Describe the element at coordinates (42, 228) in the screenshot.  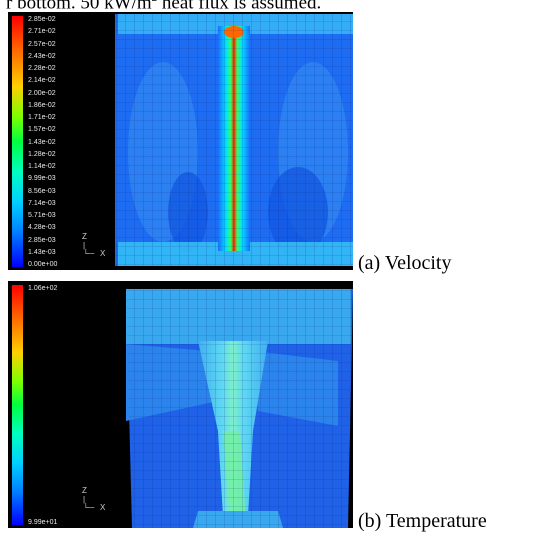
I see `velocity-legend-label: 4.28e-03` at that location.